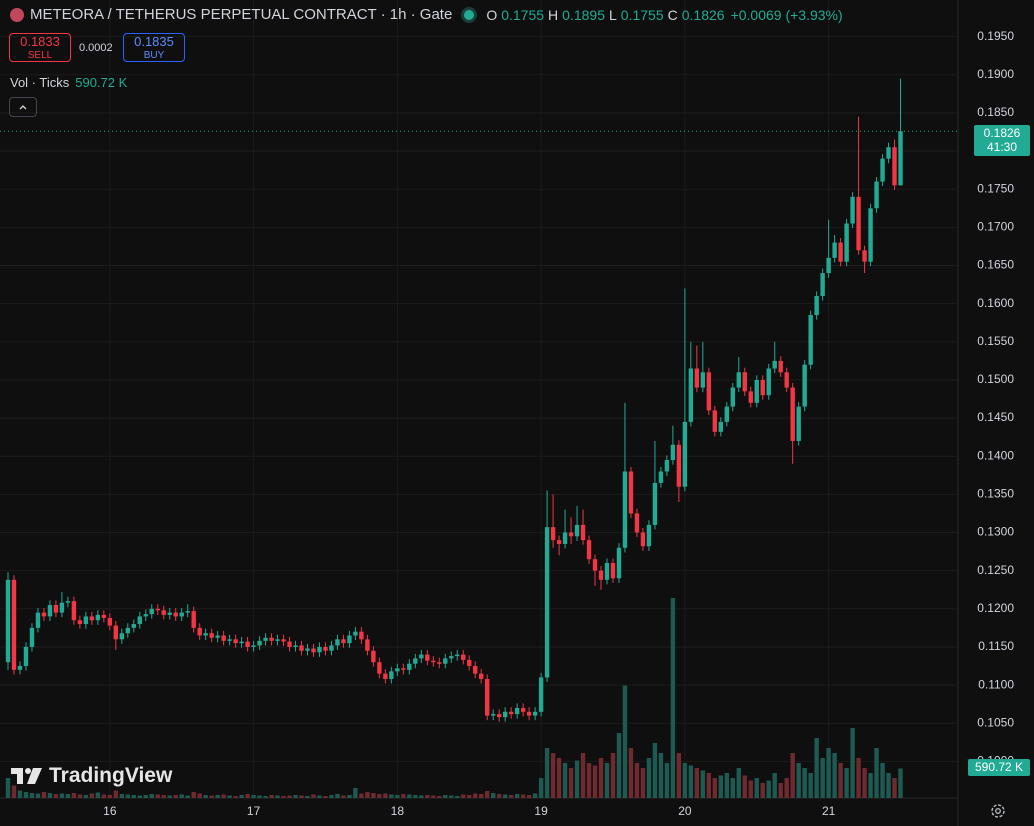 The width and height of the screenshot is (1034, 826). What do you see at coordinates (68, 82) in the screenshot?
I see `indicator-legend: Vol · Ticks 590.72 K` at bounding box center [68, 82].